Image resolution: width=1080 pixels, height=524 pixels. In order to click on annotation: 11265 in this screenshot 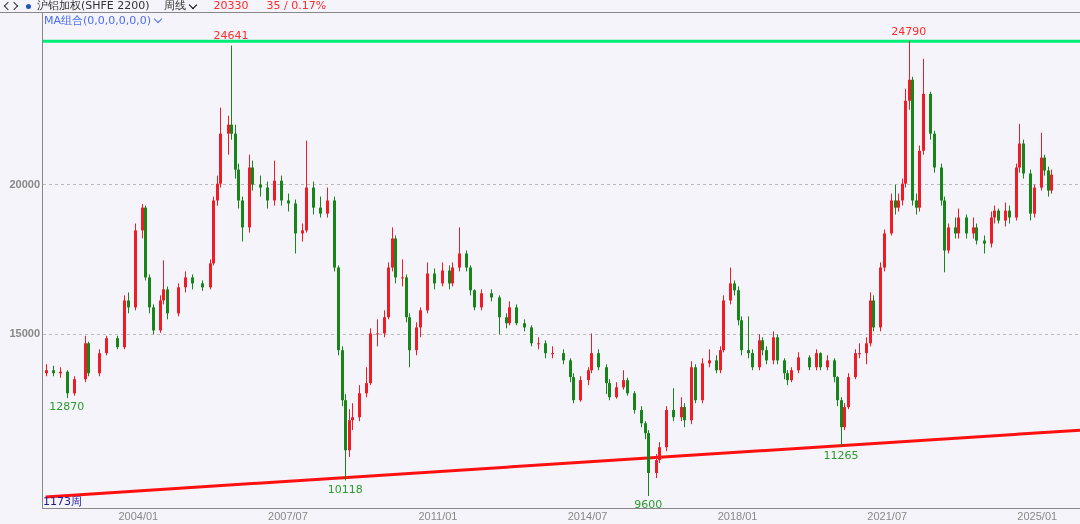, I will do `click(841, 455)`.